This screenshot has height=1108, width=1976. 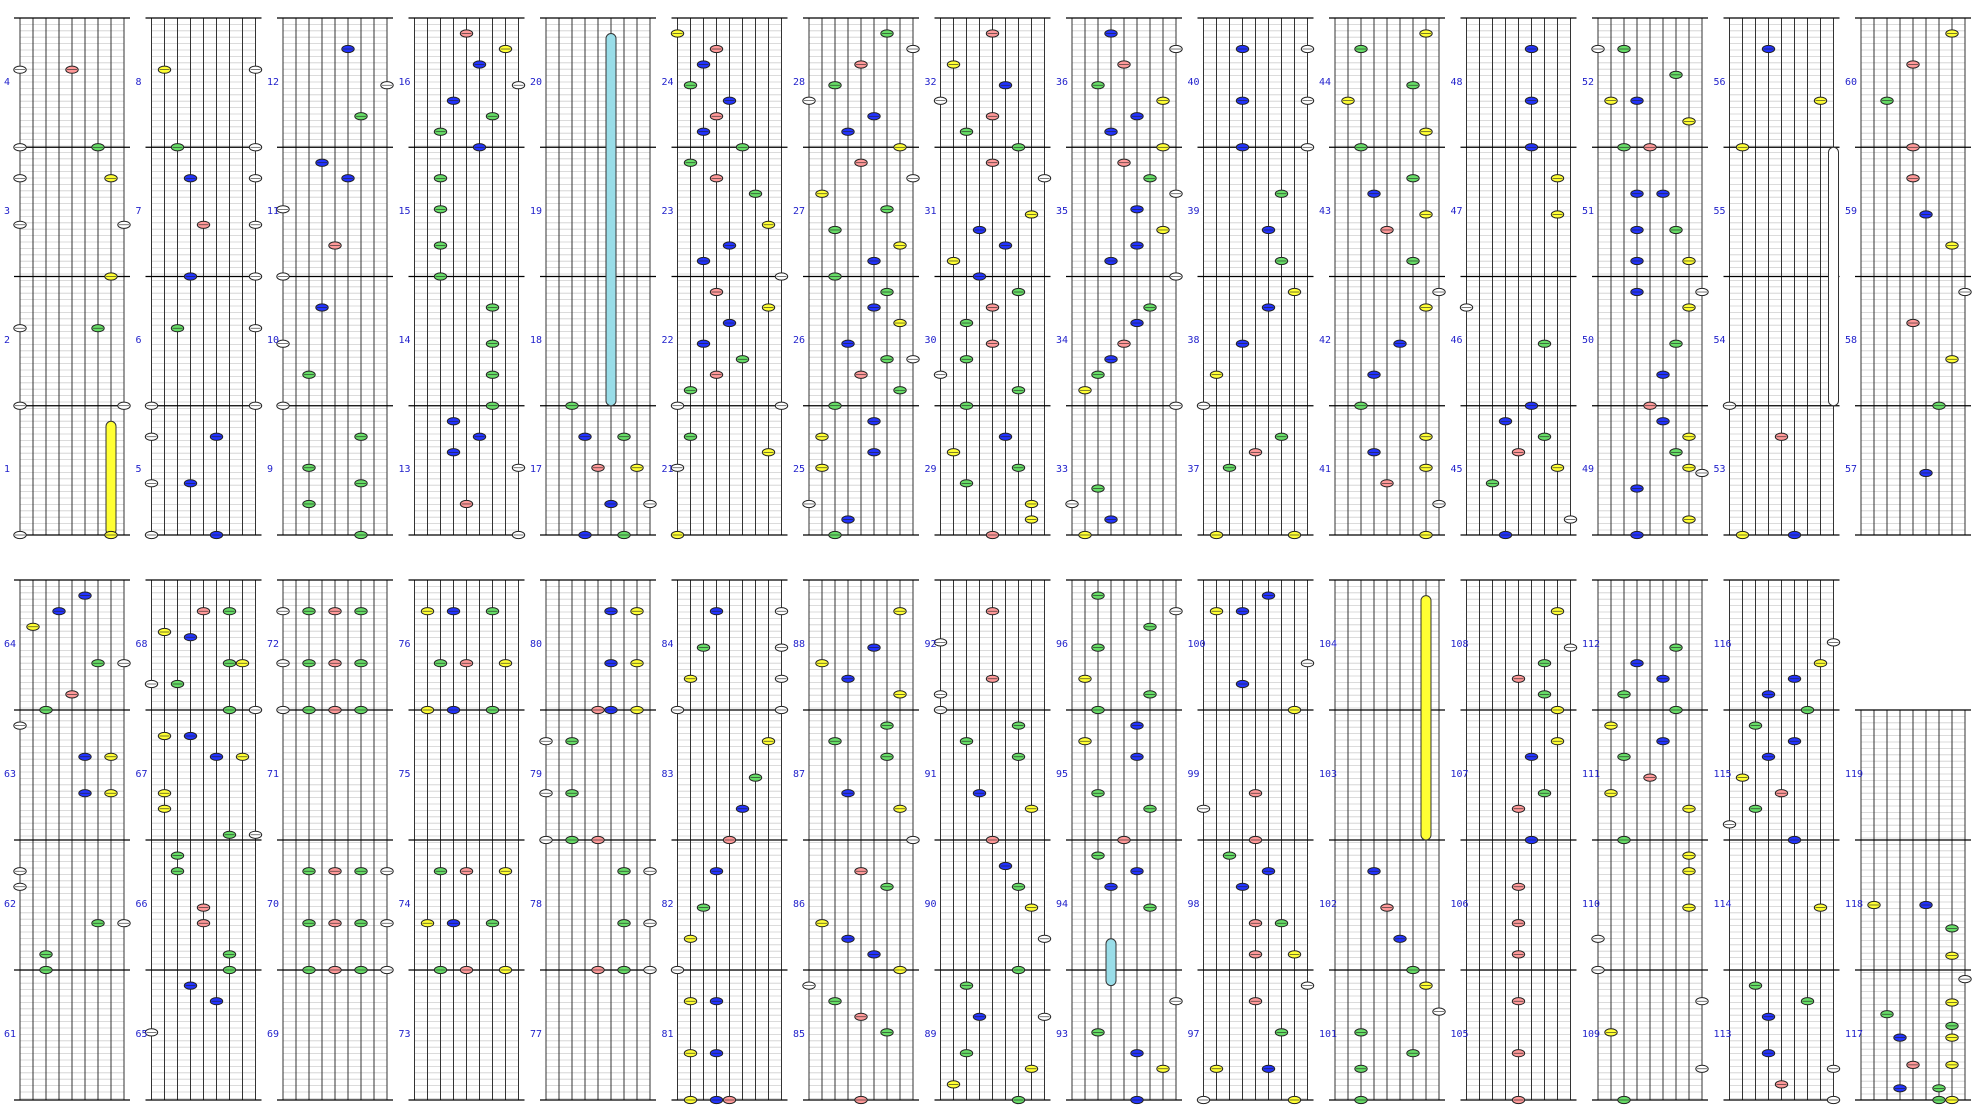 What do you see at coordinates (273, 644) in the screenshot?
I see `measure-number: 72` at bounding box center [273, 644].